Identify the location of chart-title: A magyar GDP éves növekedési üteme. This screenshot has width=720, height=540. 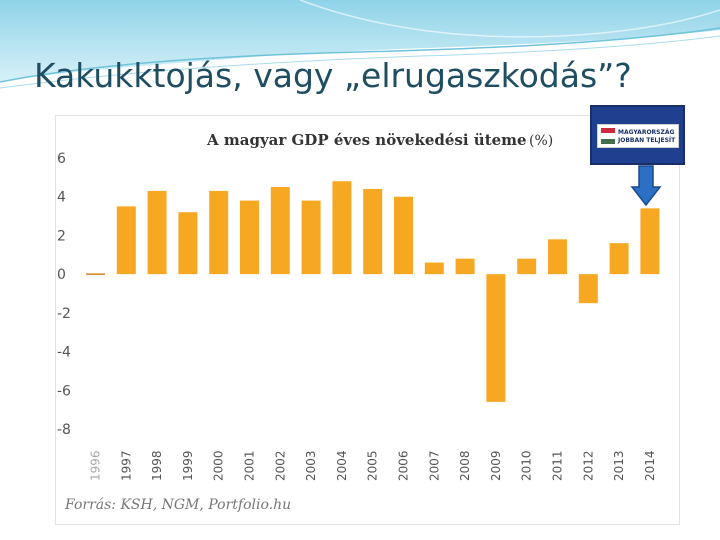
(366, 140).